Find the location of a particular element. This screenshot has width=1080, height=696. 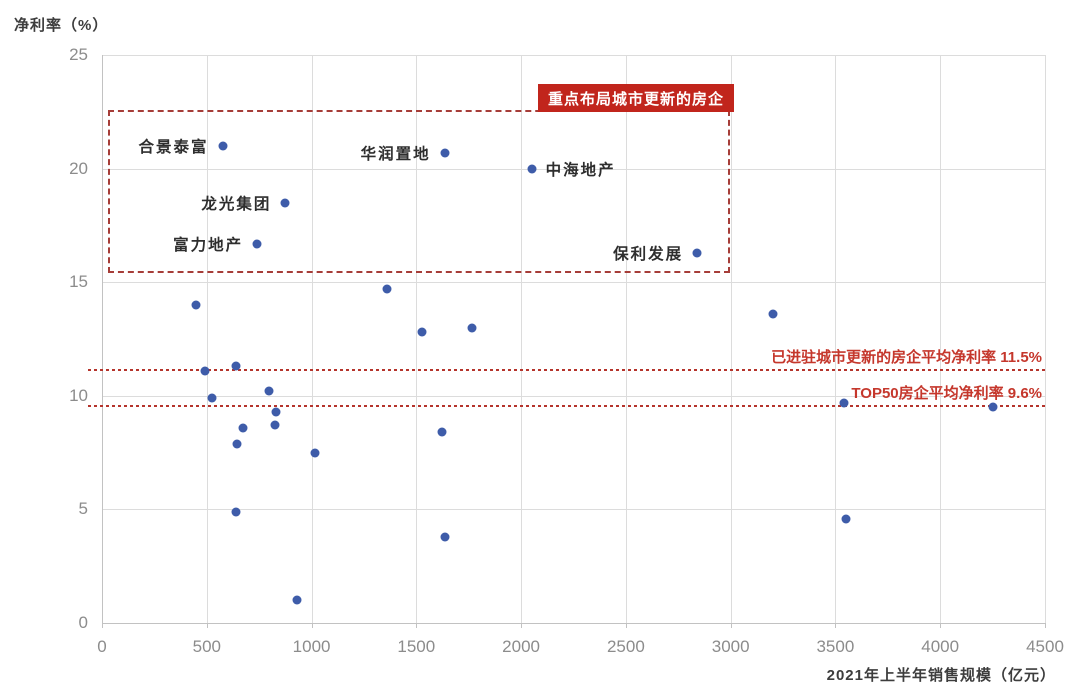

y-tick-label: 25 is located at coordinates (78, 54).